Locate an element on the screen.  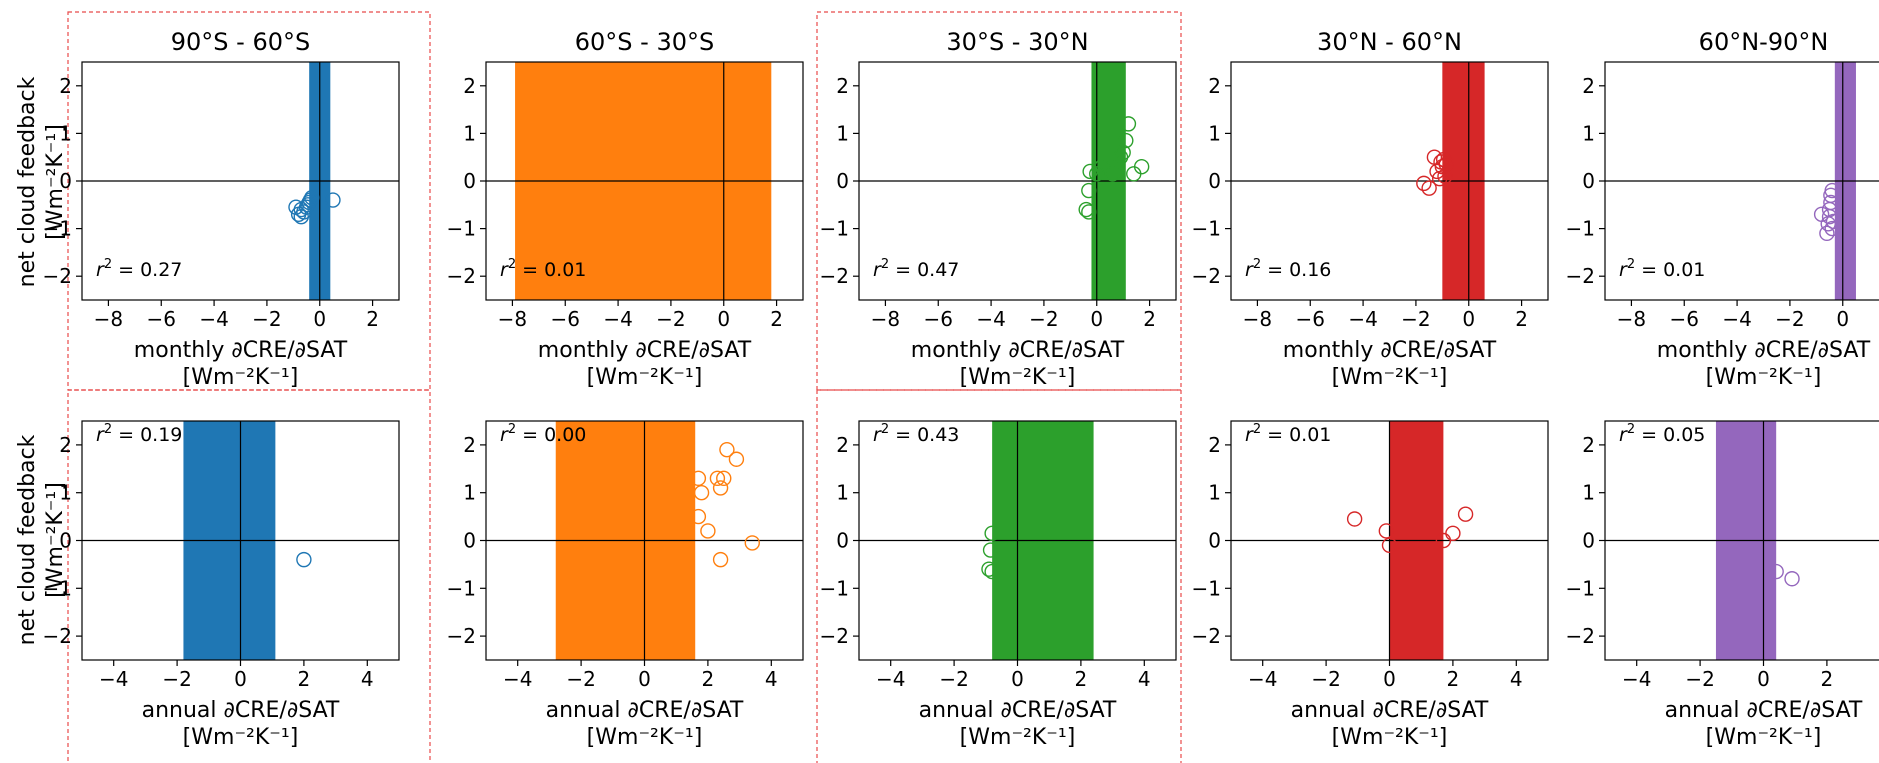
r-squared-label: r2 = 0.00 is located at coordinates (543, 434).